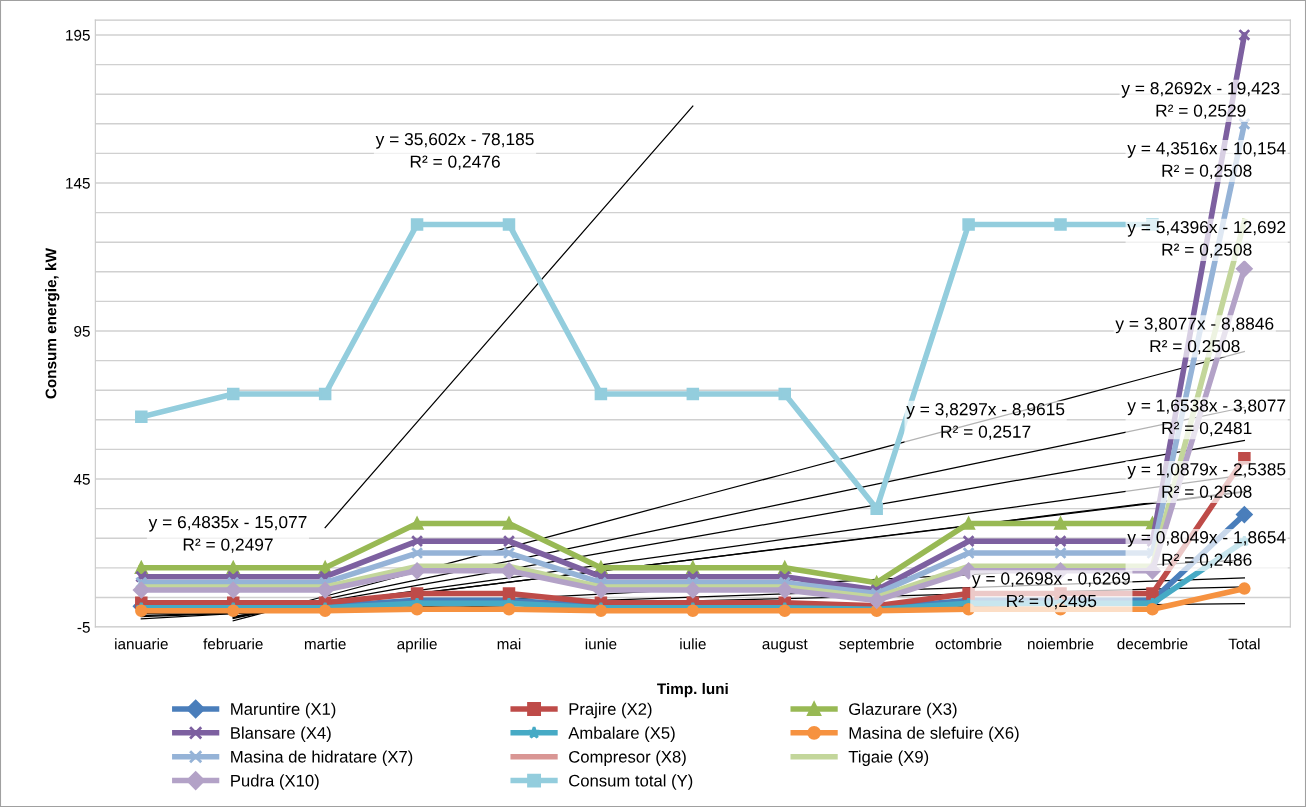 The width and height of the screenshot is (1306, 807). What do you see at coordinates (1200, 100) in the screenshot?
I see `annotation: y = 8,2692x - 19,423 R² = 0,2529` at bounding box center [1200, 100].